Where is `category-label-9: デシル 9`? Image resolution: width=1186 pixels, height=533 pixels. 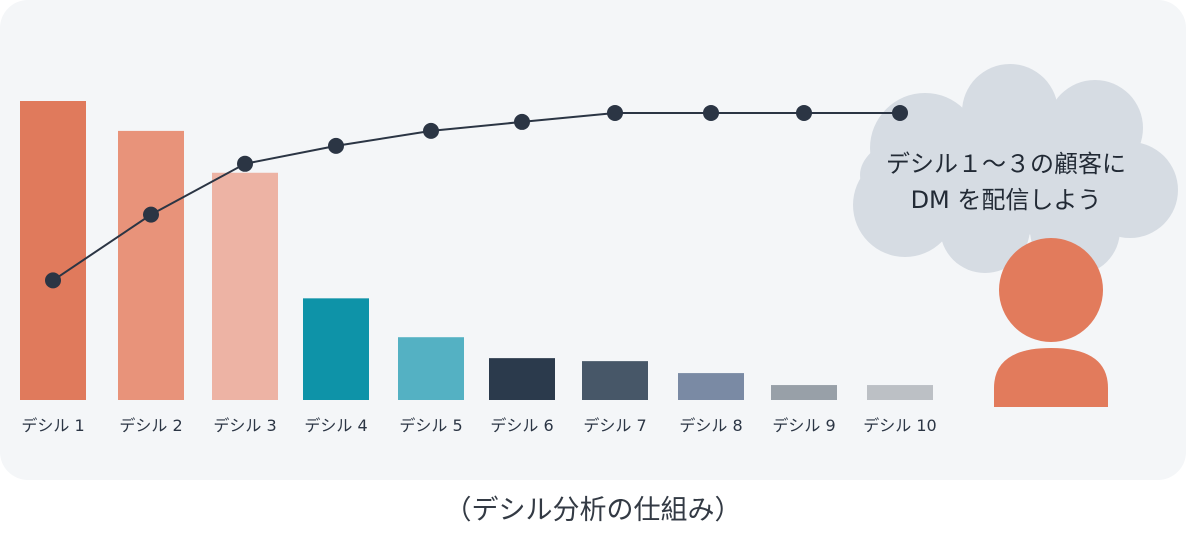
category-label-9: デシル 9 is located at coordinates (804, 425).